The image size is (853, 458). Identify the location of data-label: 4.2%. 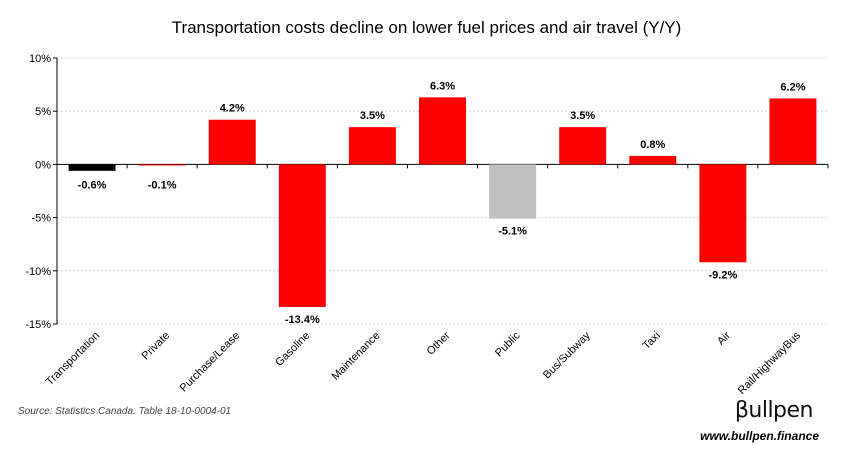
(232, 109).